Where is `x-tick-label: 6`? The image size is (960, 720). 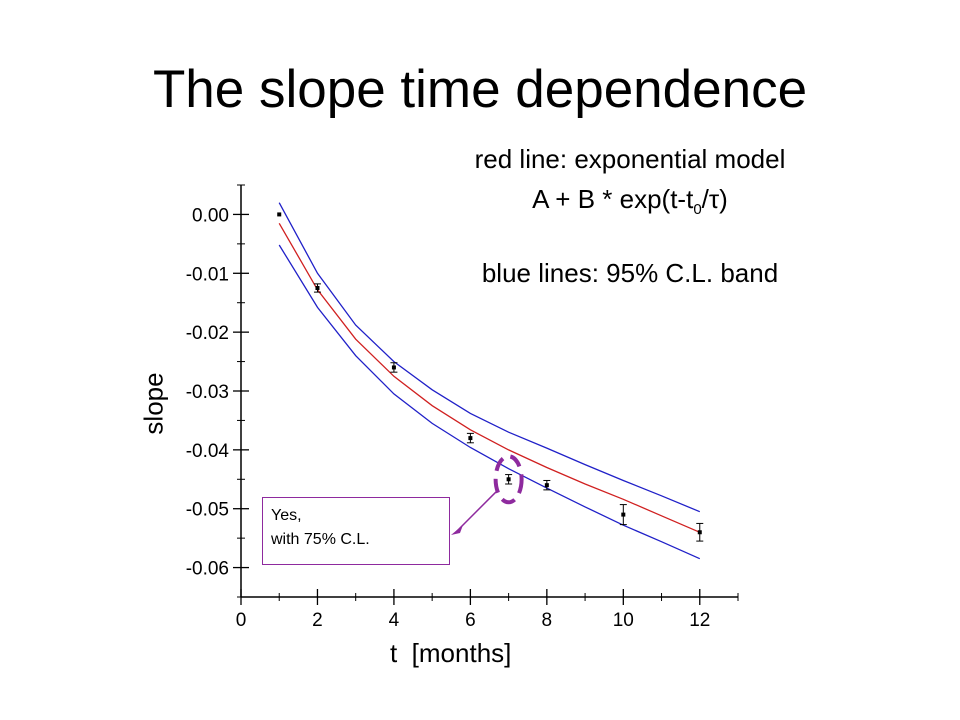 x-tick-label: 6 is located at coordinates (470, 620).